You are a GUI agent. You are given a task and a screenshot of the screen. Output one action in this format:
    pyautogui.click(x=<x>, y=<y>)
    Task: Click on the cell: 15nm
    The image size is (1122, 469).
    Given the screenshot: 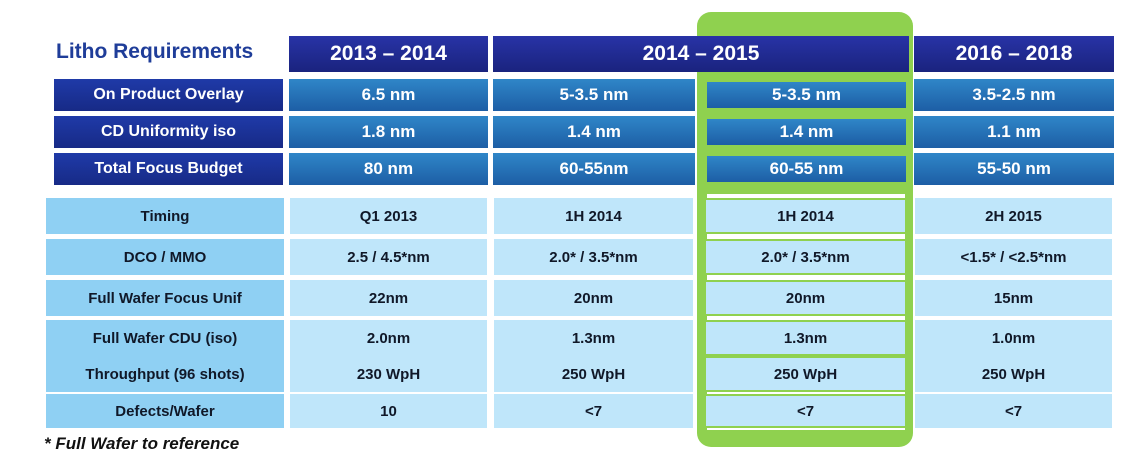 What is the action you would take?
    pyautogui.click(x=1013, y=298)
    